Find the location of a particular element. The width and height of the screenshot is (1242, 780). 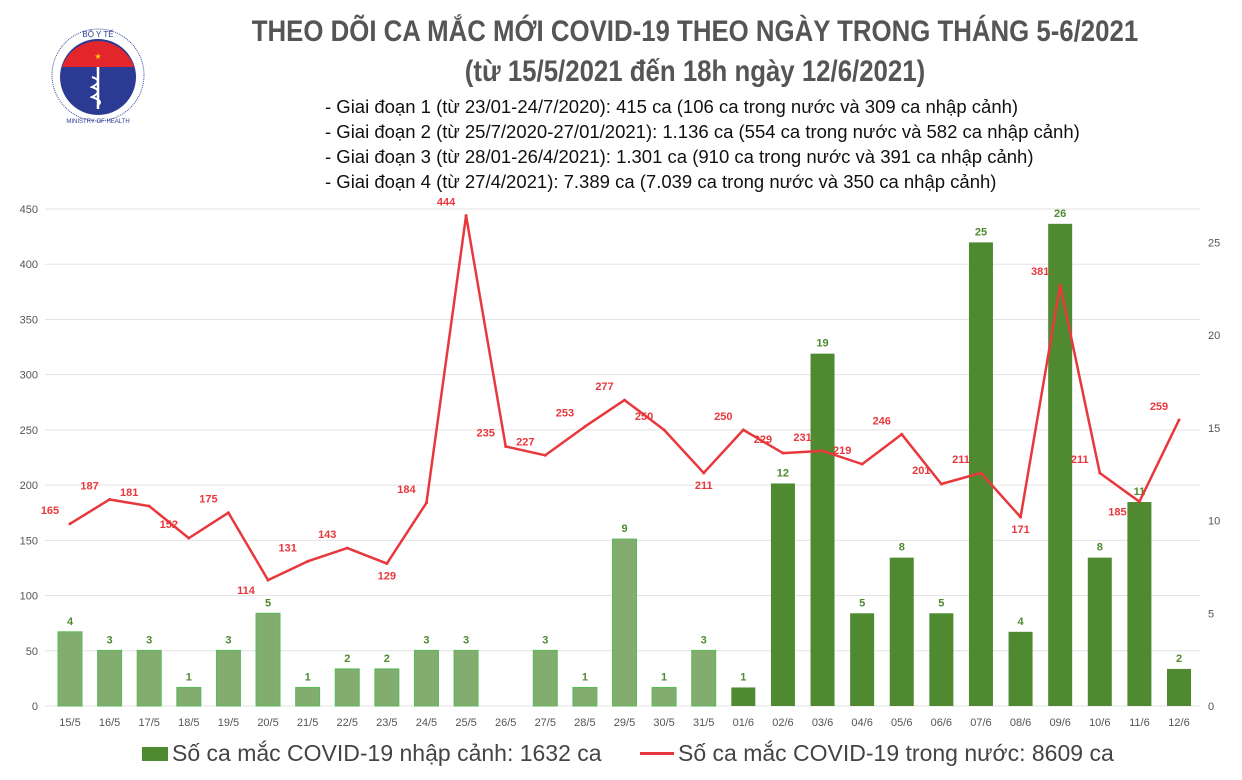

line-data-label: 246 is located at coordinates (882, 421).